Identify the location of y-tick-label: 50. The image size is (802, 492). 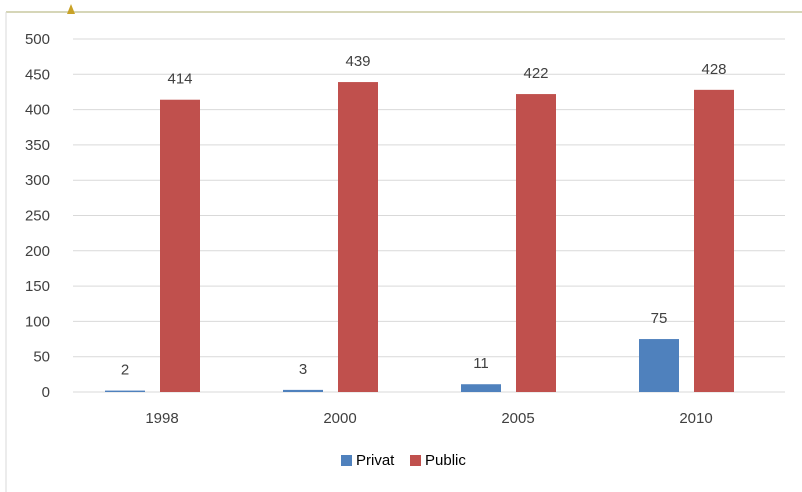
(41, 357).